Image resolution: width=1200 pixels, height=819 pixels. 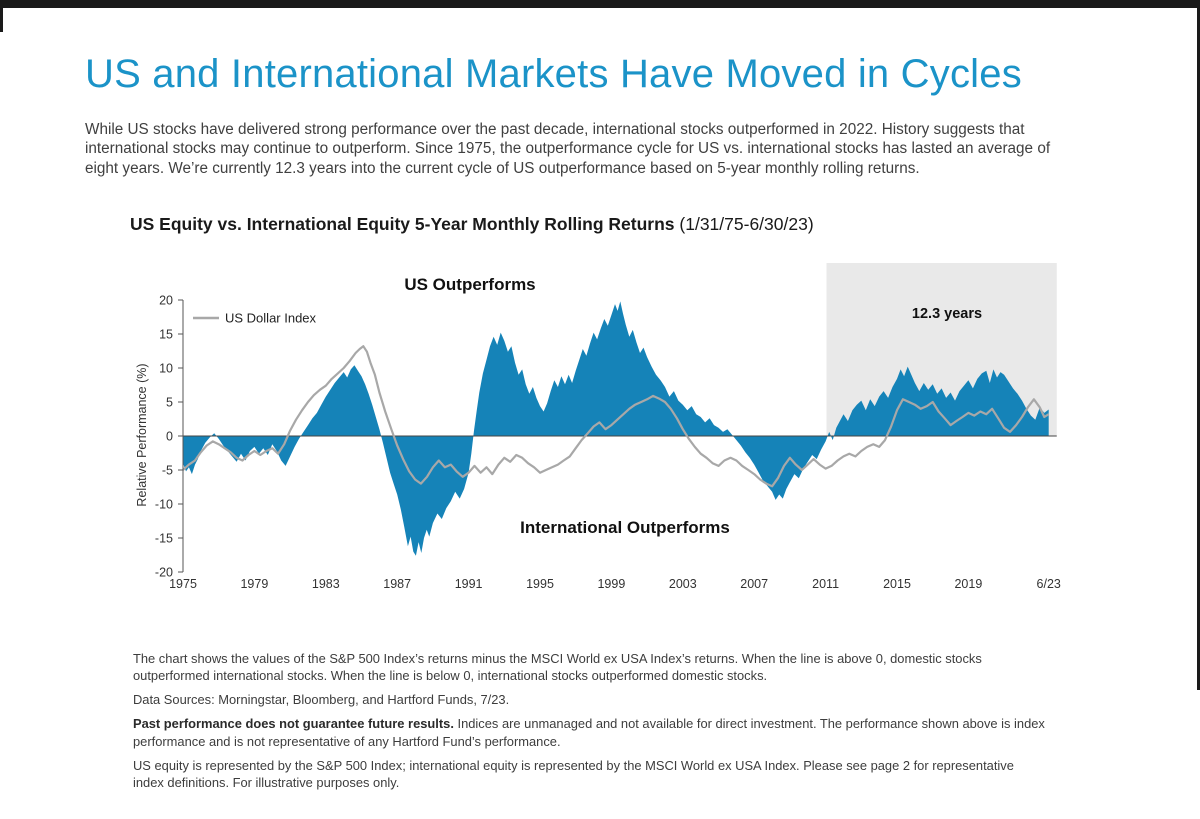 What do you see at coordinates (540, 584) in the screenshot?
I see `x-tick-label: 1995` at bounding box center [540, 584].